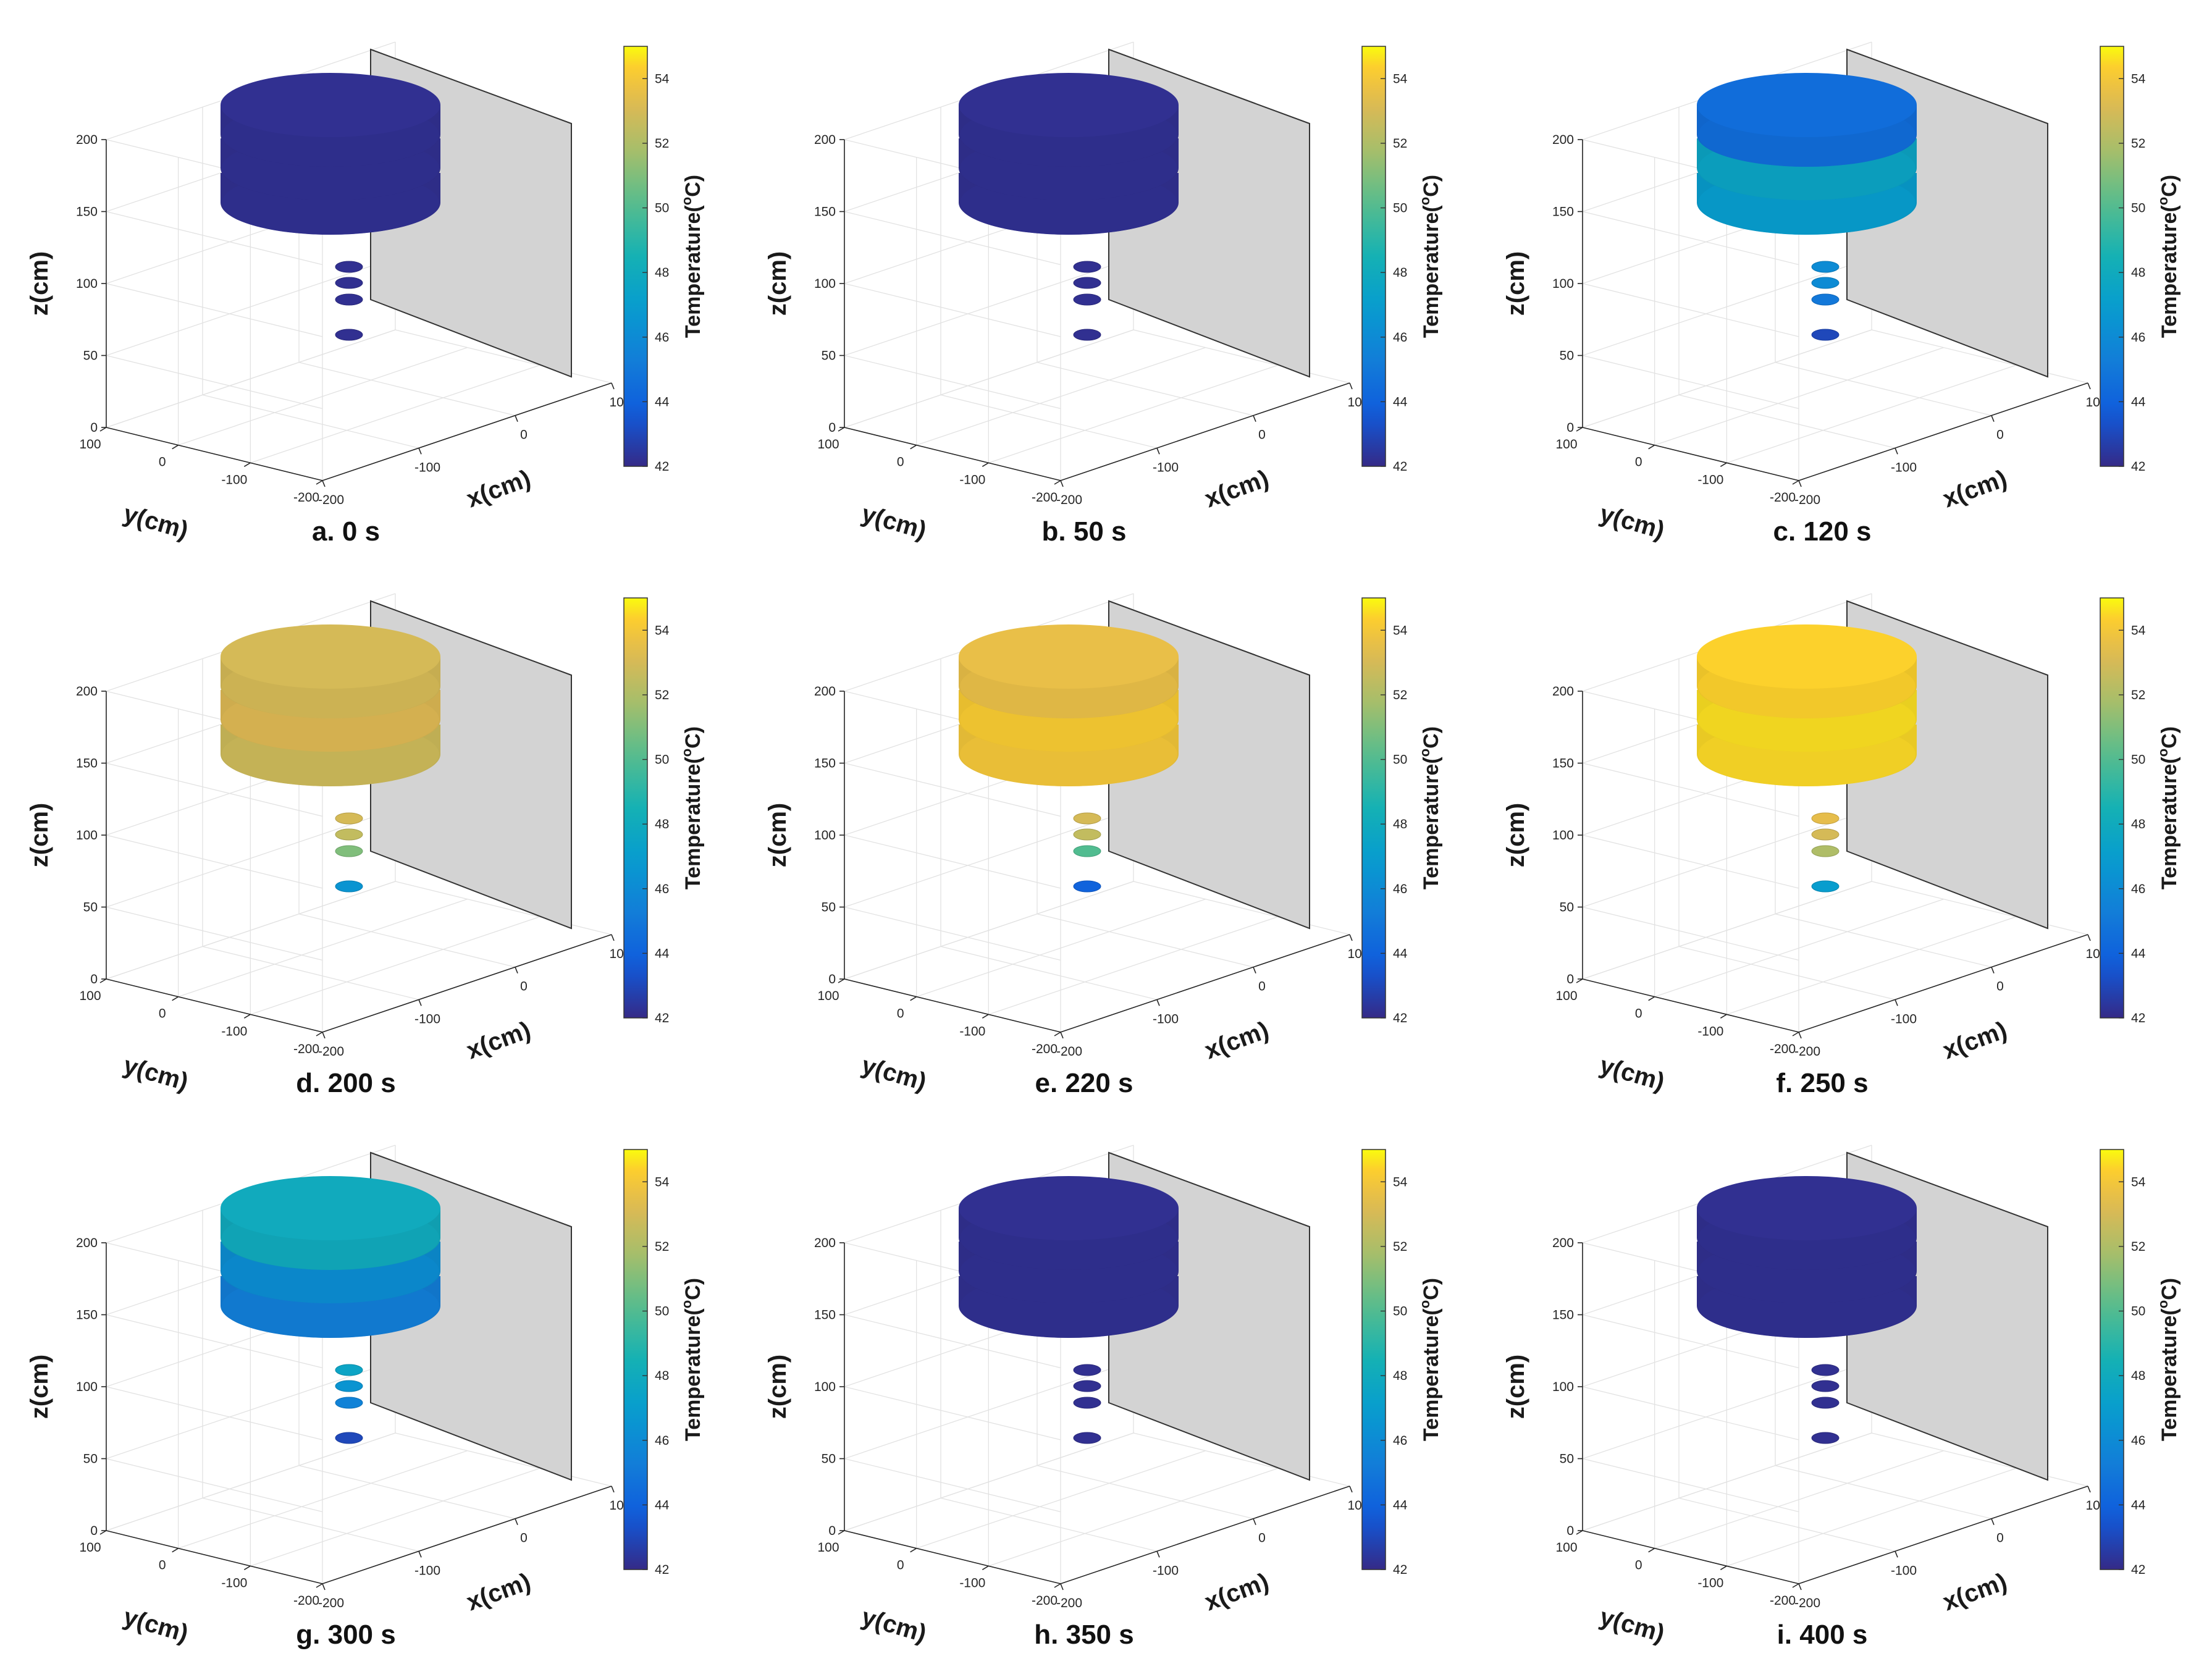 Image resolution: width=2212 pixels, height=1656 pixels. Describe the element at coordinates (1085, 531) in the screenshot. I see `panel-caption: b. 50 s` at that location.